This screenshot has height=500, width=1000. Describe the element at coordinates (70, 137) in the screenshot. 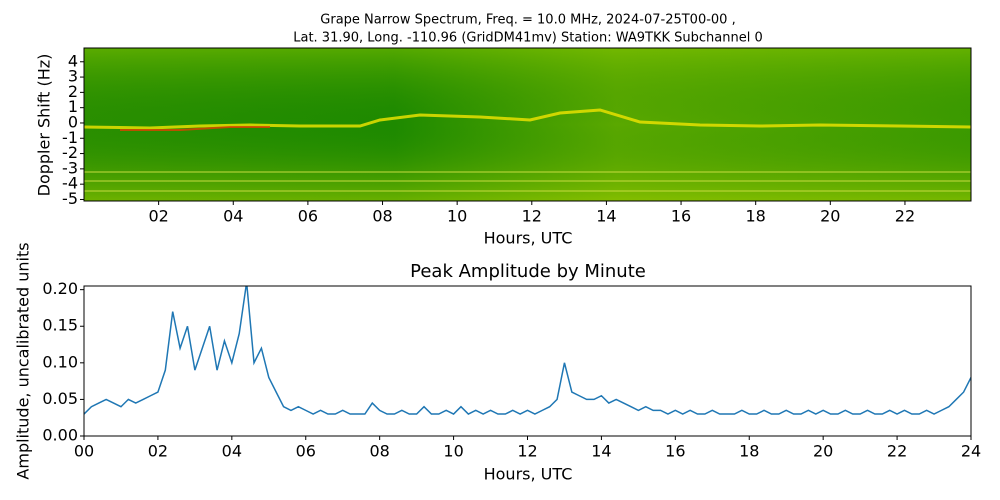

I see `y-tick-label: -1` at that location.